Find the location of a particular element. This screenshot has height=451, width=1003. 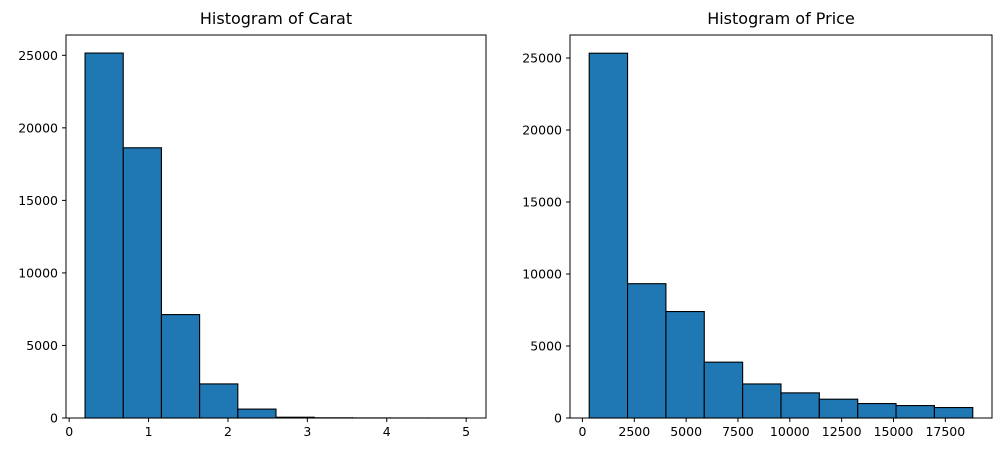

carat-x-ticks: 0 1 2 3 4 5 is located at coordinates (267, 428).